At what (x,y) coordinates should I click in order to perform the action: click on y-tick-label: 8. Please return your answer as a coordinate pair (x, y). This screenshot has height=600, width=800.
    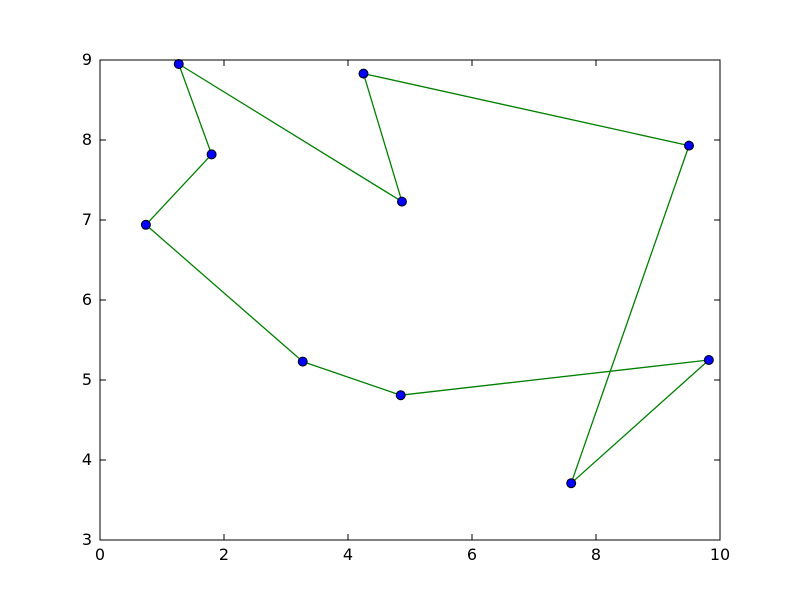
    Looking at the image, I should click on (87, 139).